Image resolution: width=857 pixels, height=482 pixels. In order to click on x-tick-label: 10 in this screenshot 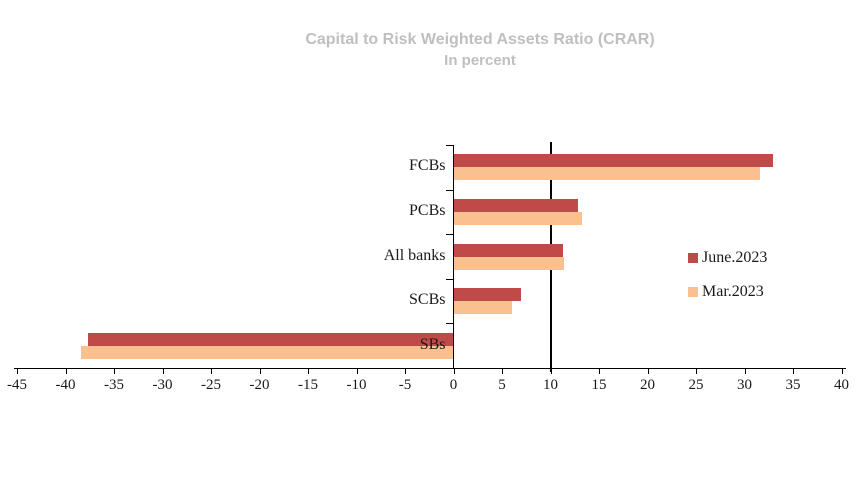, I will do `click(550, 385)`.